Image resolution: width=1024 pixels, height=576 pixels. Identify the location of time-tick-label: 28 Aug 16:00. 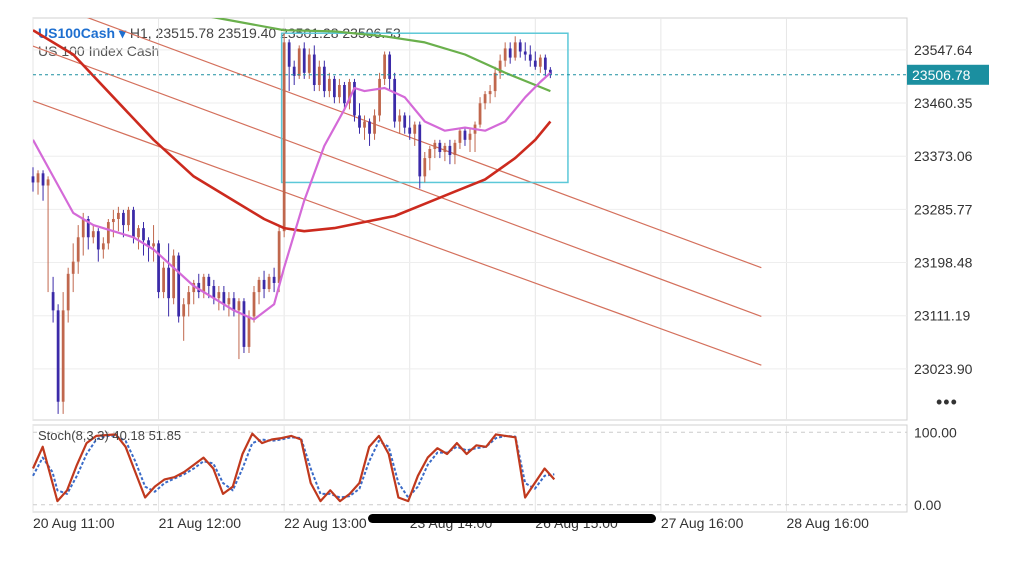
(827, 523).